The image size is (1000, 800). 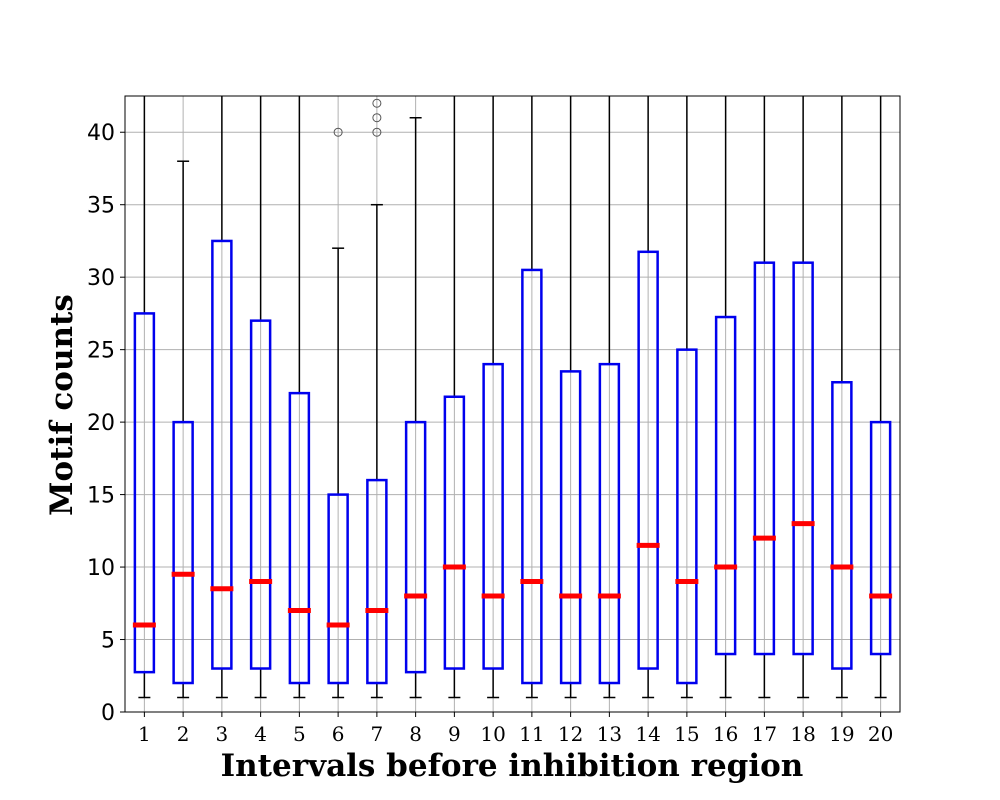 I want to click on x-tick-label: 6, so click(x=338, y=734).